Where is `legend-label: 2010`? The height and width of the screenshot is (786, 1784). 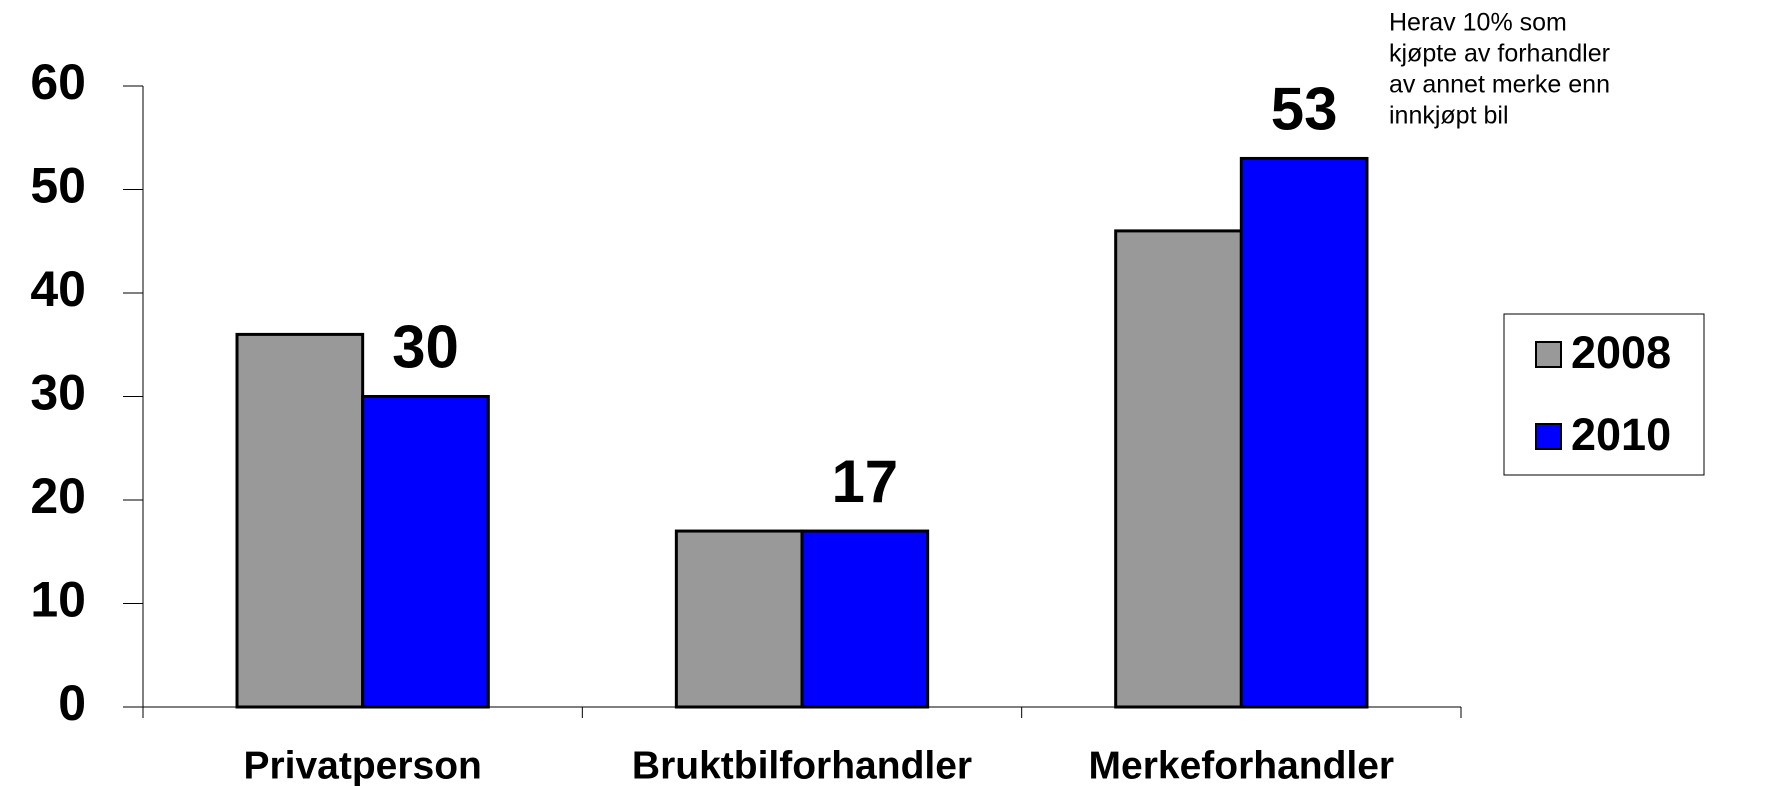 legend-label: 2010 is located at coordinates (1621, 434).